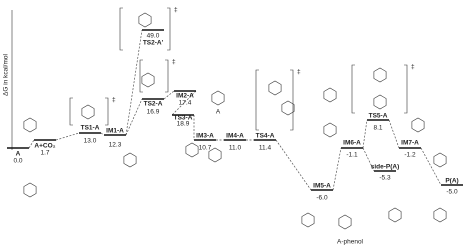  Describe the element at coordinates (115, 131) in the screenshot. I see `state-name: IM1-A` at that location.